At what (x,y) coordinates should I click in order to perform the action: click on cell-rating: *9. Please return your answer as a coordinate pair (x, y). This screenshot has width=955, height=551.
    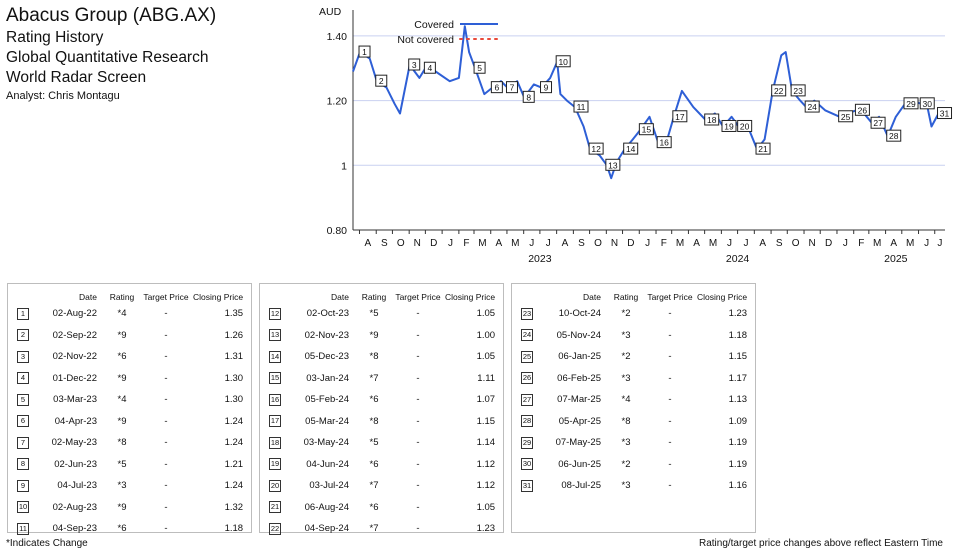
    Looking at the image, I should click on (122, 421).